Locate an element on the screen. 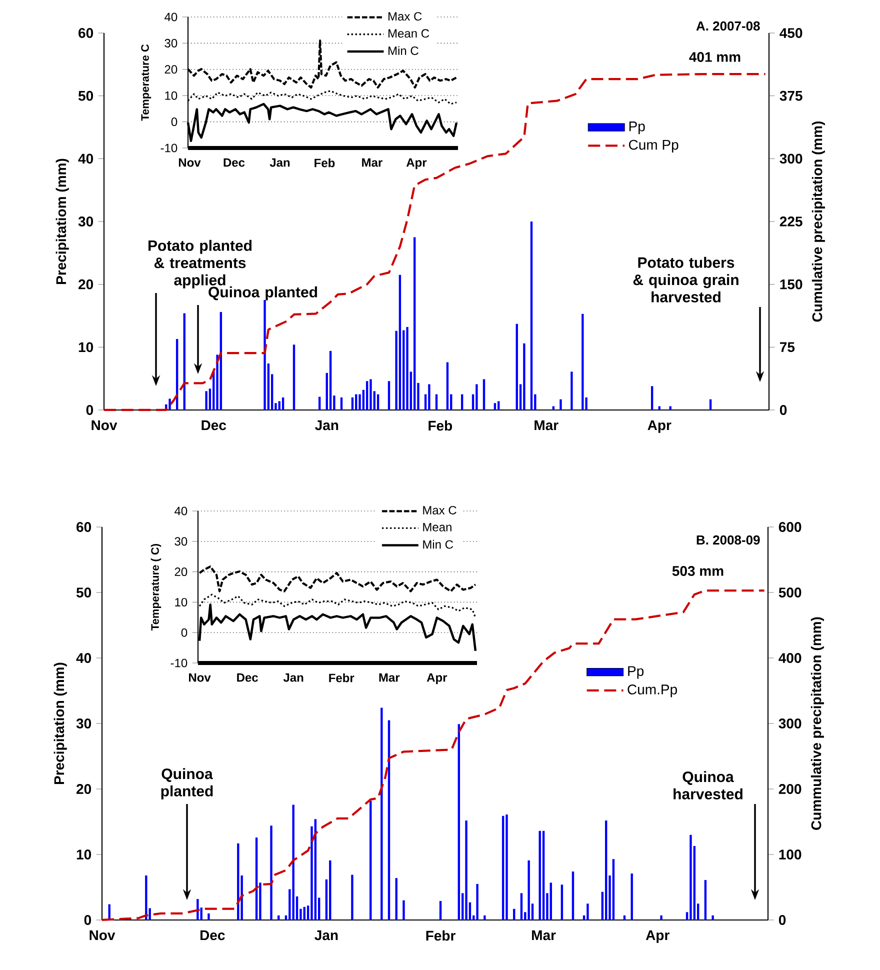 Image resolution: width=880 pixels, height=970 pixels. legend-label: Mean is located at coordinates (437, 527).